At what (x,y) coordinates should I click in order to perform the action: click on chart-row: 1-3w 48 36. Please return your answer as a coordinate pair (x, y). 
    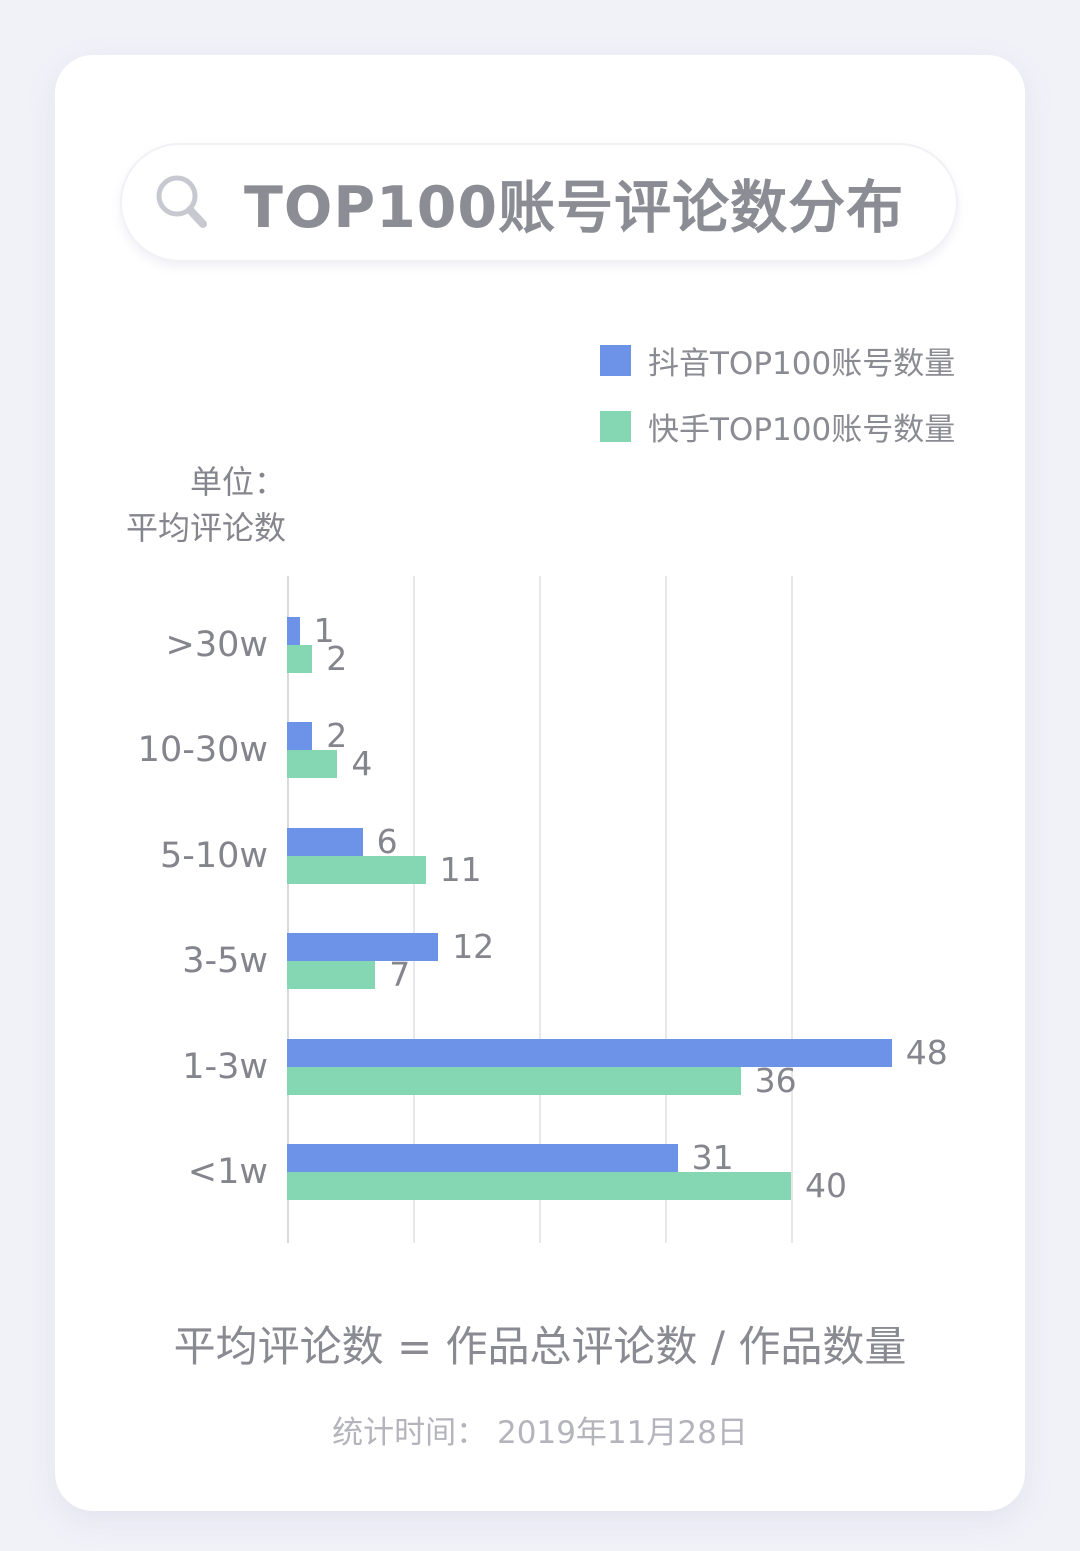
    Looking at the image, I should click on (565, 1066).